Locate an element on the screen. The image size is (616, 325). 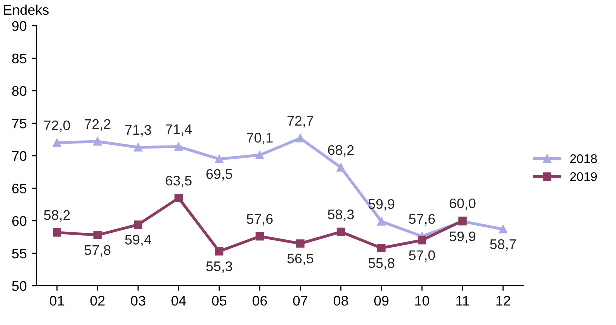
data-label: 72,2 is located at coordinates (97, 125).